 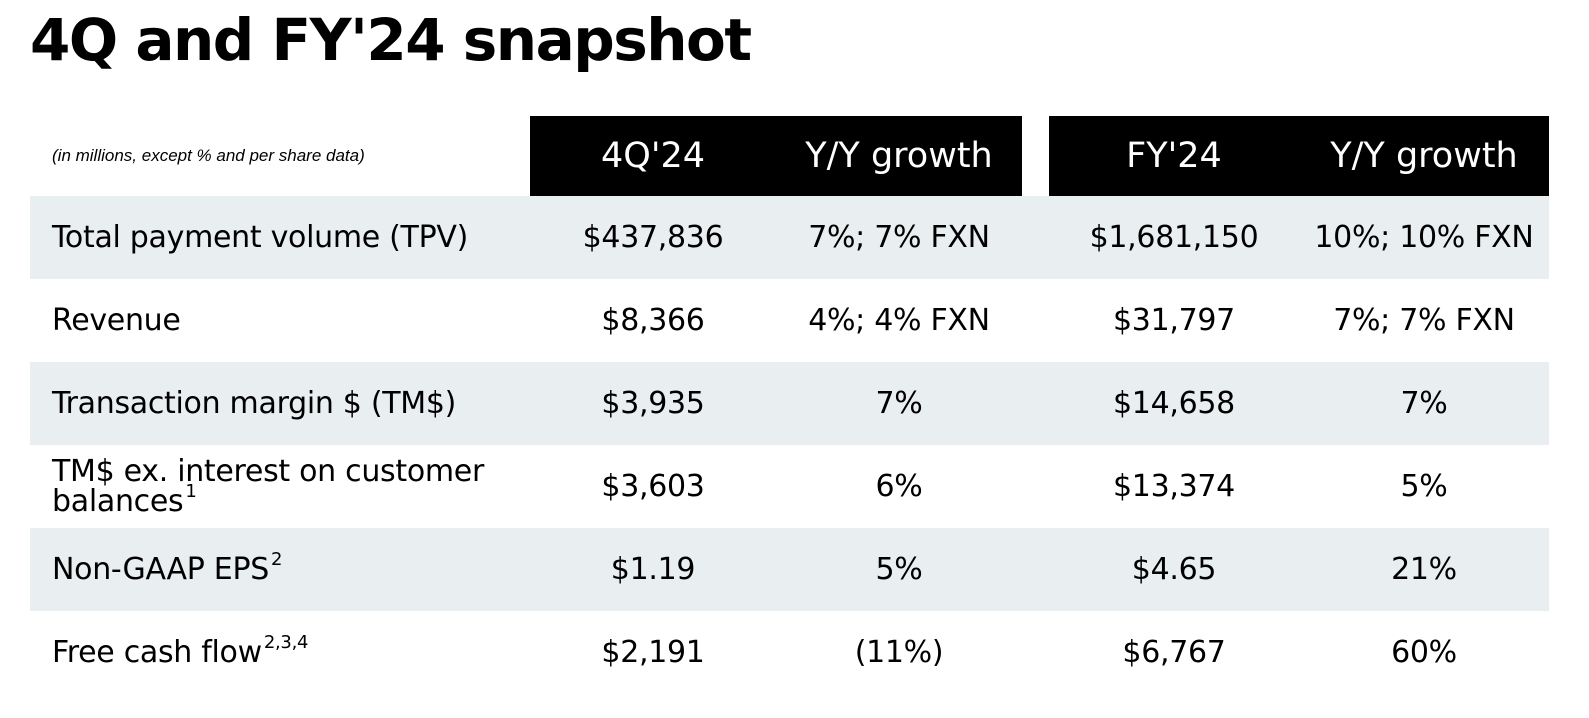 What do you see at coordinates (653, 403) in the screenshot?
I see `cell-4q24: $3,935` at bounding box center [653, 403].